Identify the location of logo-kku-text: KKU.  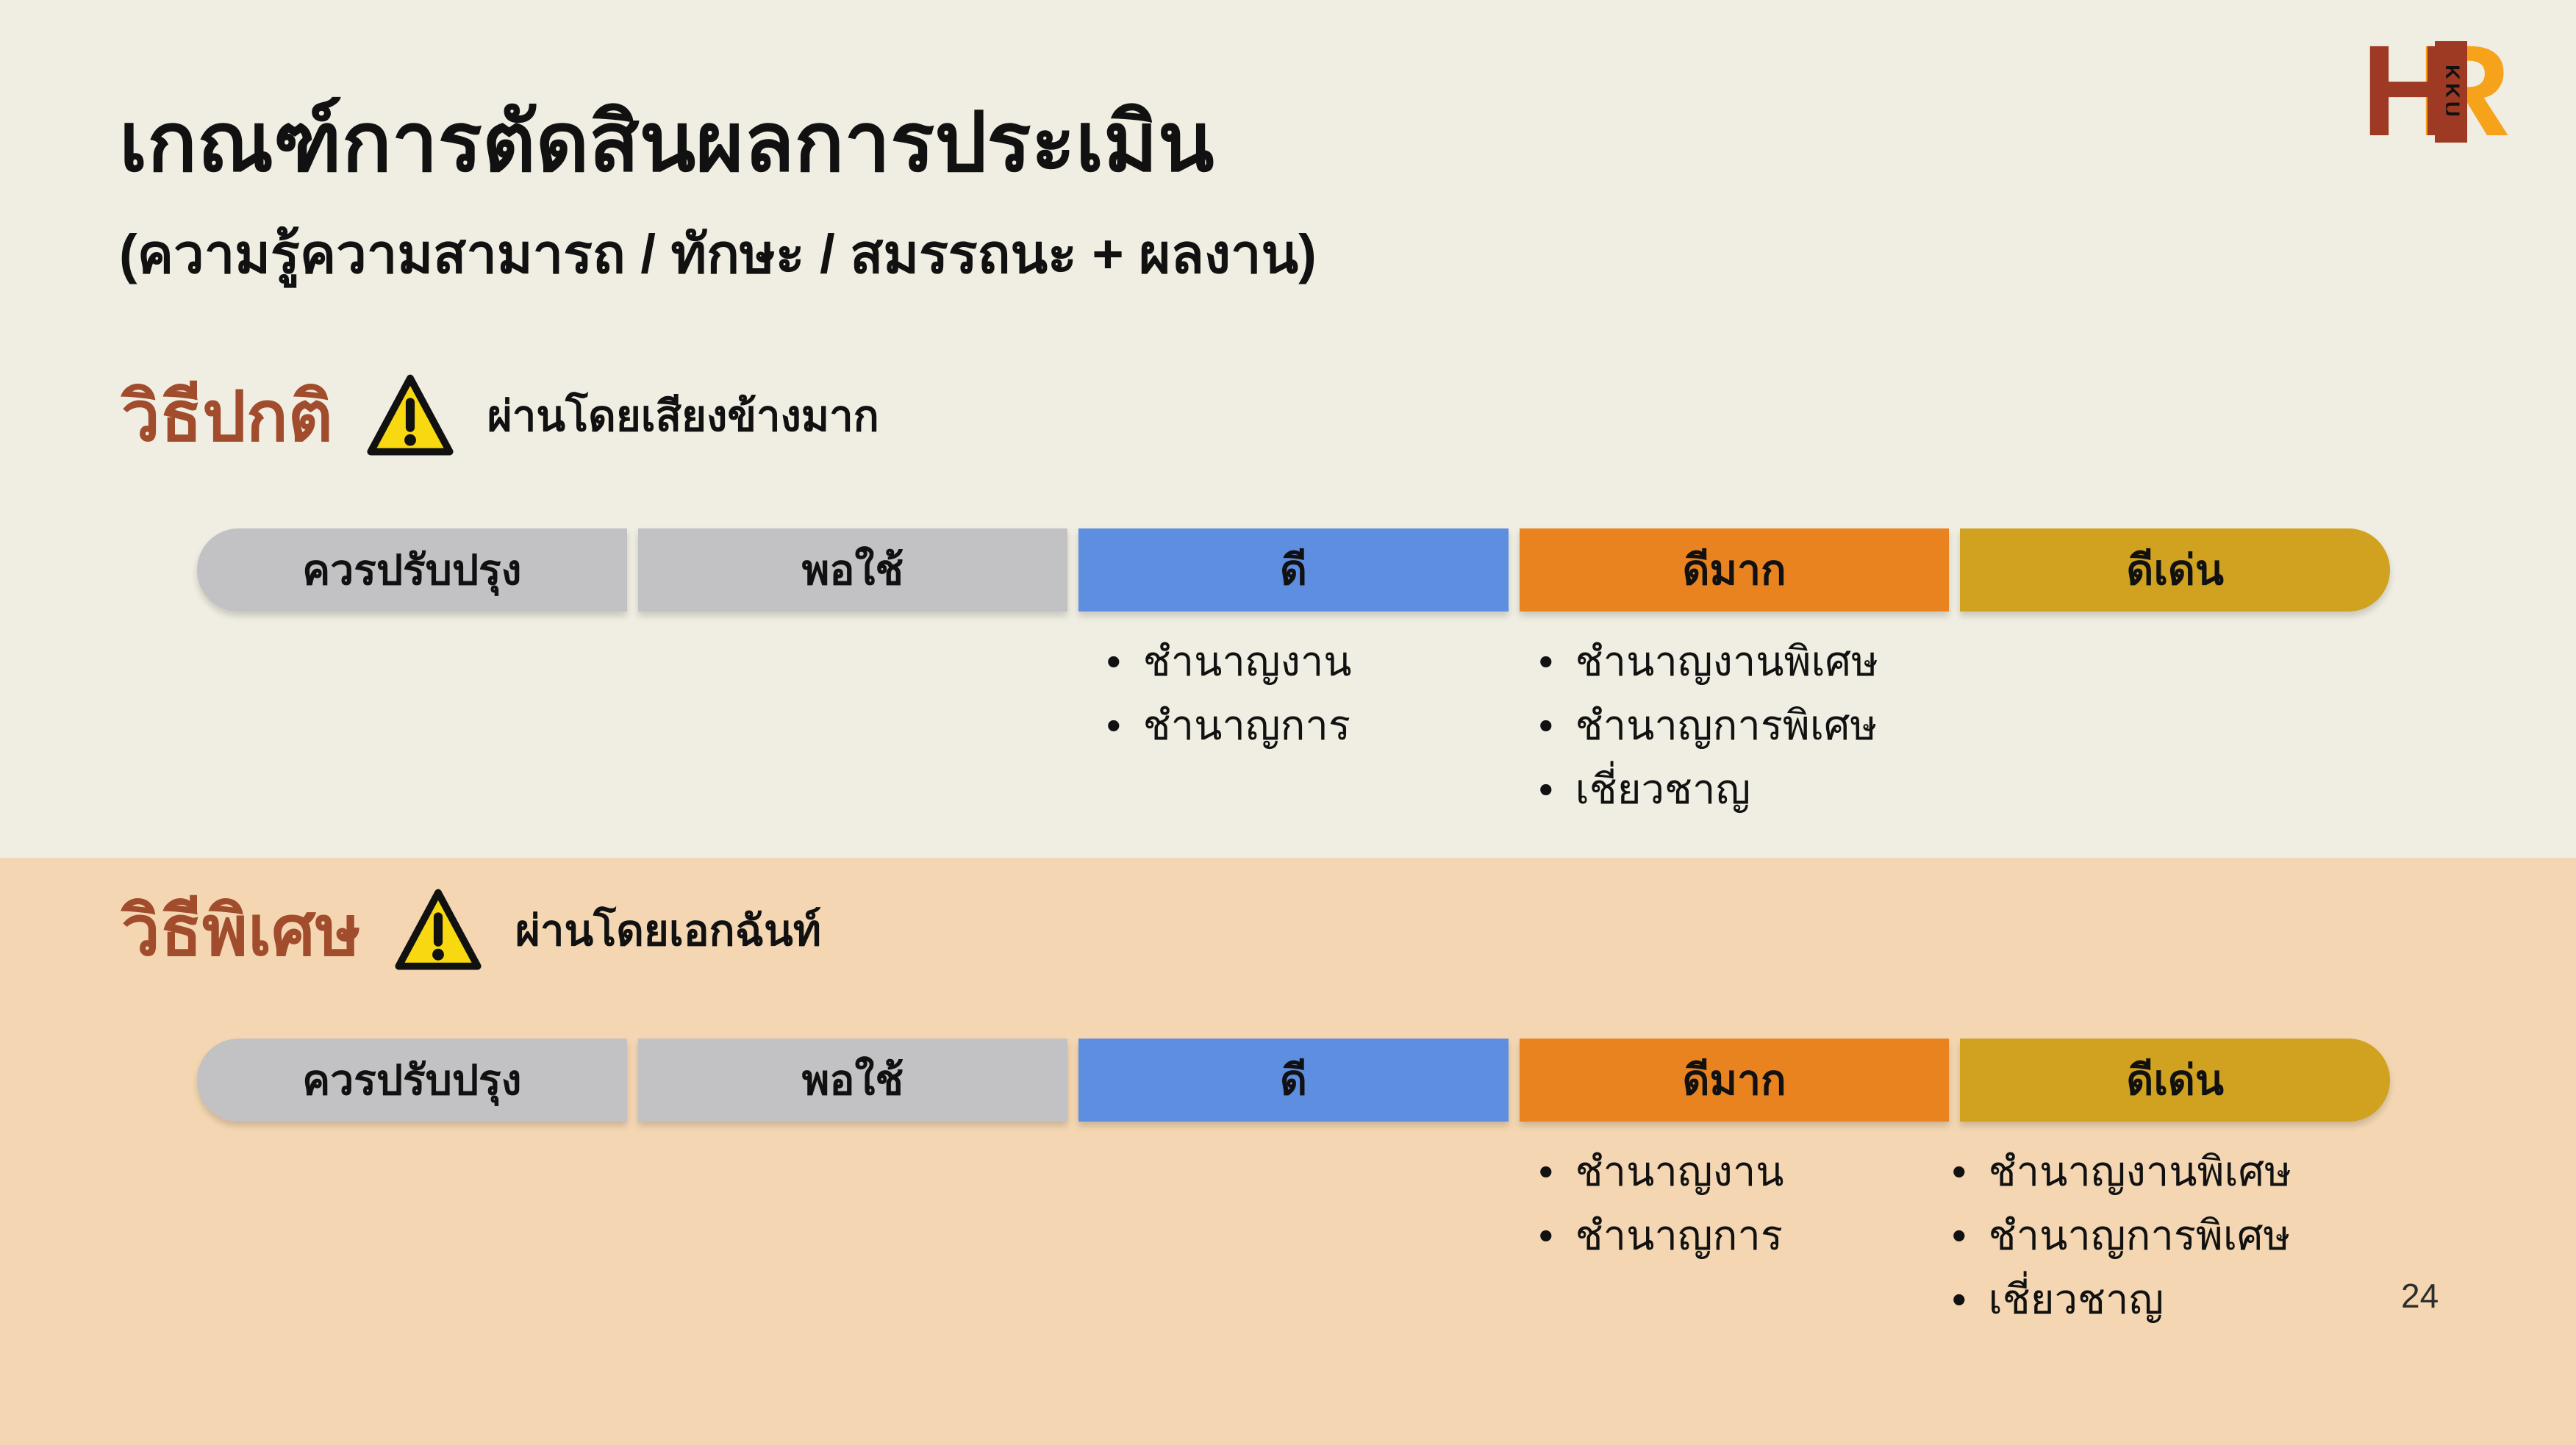
(2451, 92).